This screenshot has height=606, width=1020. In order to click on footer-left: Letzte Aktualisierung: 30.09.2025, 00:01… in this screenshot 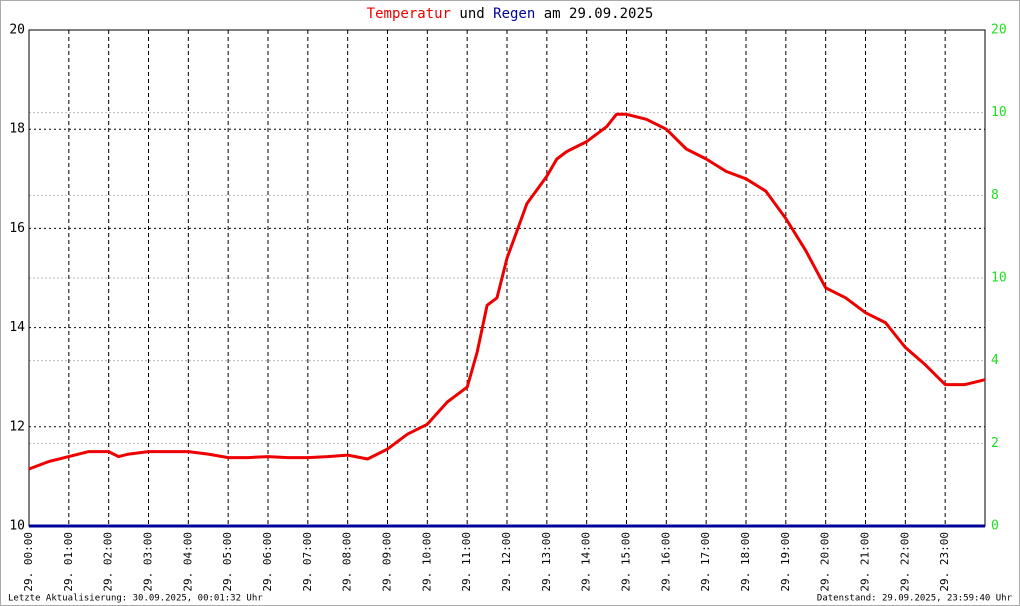, I will do `click(135, 599)`.